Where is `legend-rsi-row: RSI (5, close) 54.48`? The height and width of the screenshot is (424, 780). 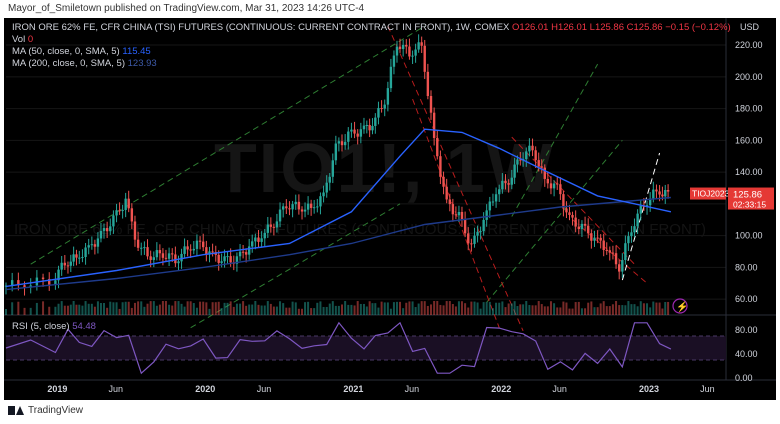
legend-rsi-row: RSI (5, close) 54.48 is located at coordinates (54, 326).